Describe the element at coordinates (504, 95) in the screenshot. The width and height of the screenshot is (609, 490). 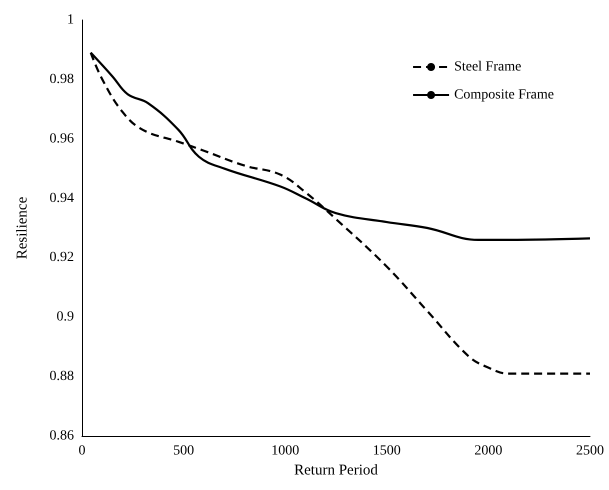
I see `legend-label: Composite Frame` at that location.